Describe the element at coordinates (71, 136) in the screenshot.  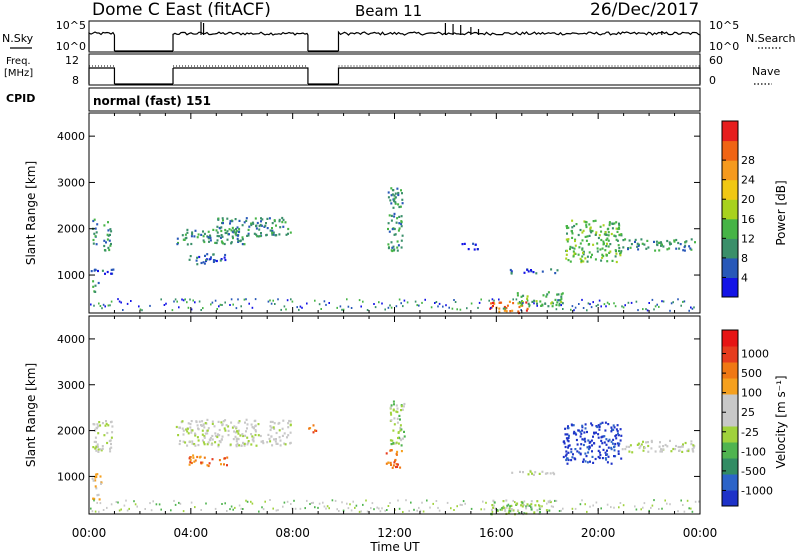
I see `ytick-label-3: 4000` at that location.